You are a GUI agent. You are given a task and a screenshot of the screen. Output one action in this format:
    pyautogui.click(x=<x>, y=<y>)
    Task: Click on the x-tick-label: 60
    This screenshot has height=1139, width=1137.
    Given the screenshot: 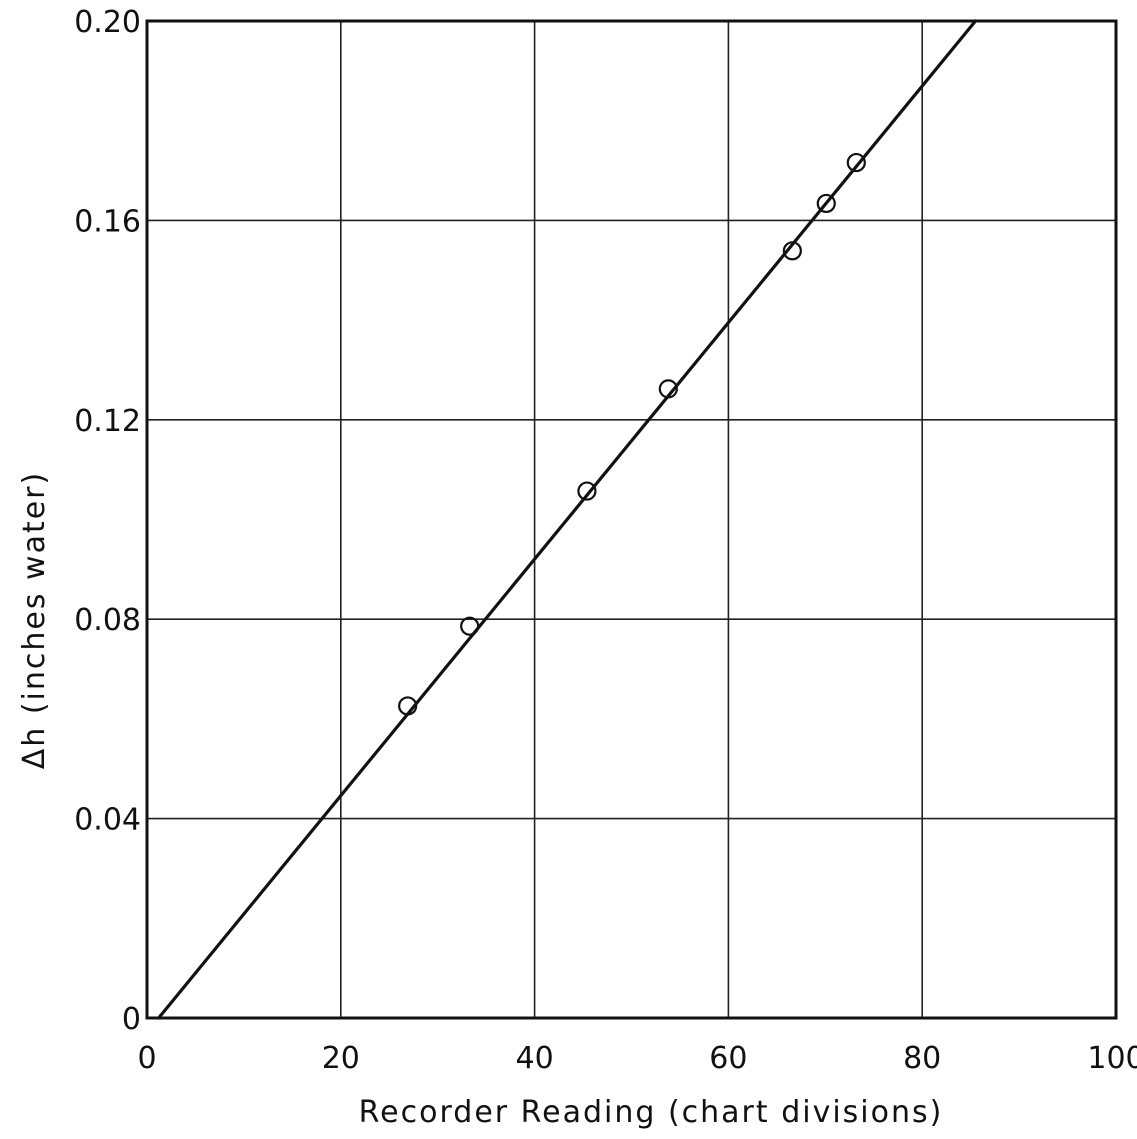 What is the action you would take?
    pyautogui.click(x=728, y=1058)
    